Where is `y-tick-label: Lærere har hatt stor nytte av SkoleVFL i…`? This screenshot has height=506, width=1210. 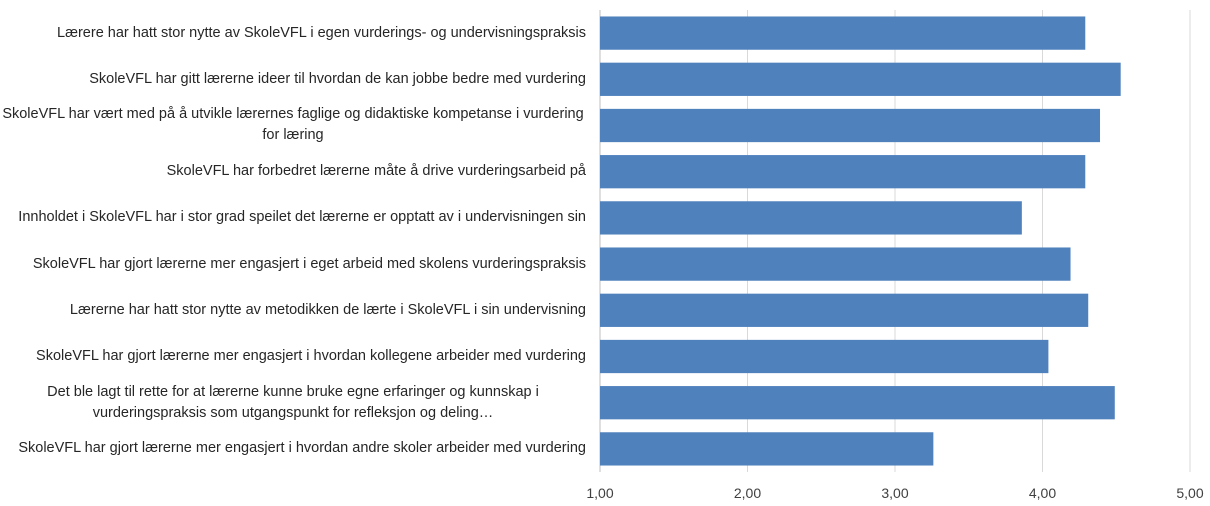 y-tick-label: Lærere har hatt stor nytte av SkoleVFL i… is located at coordinates (293, 33).